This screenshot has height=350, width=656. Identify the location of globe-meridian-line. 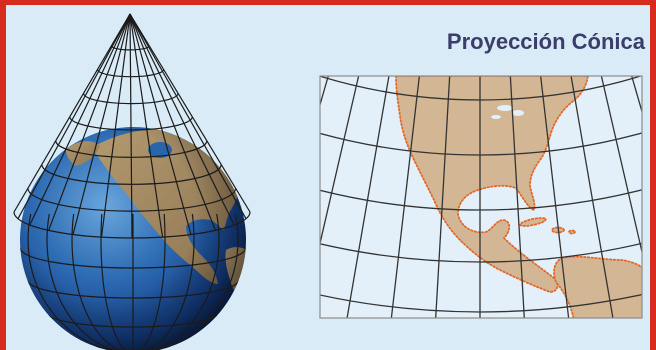
(133, 282).